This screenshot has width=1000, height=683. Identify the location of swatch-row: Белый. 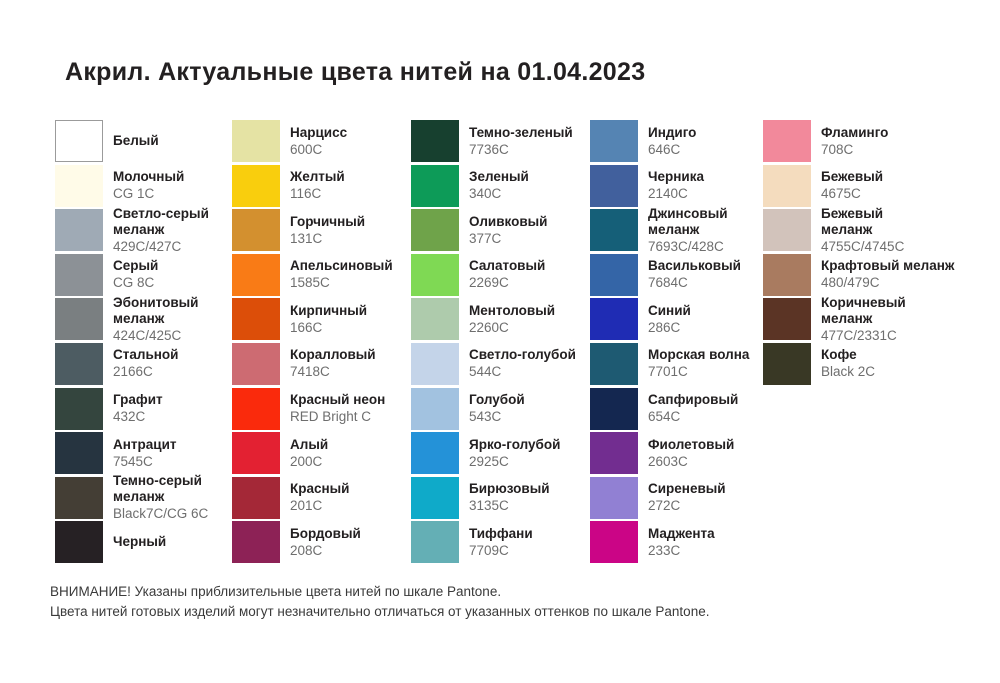
(141, 142).